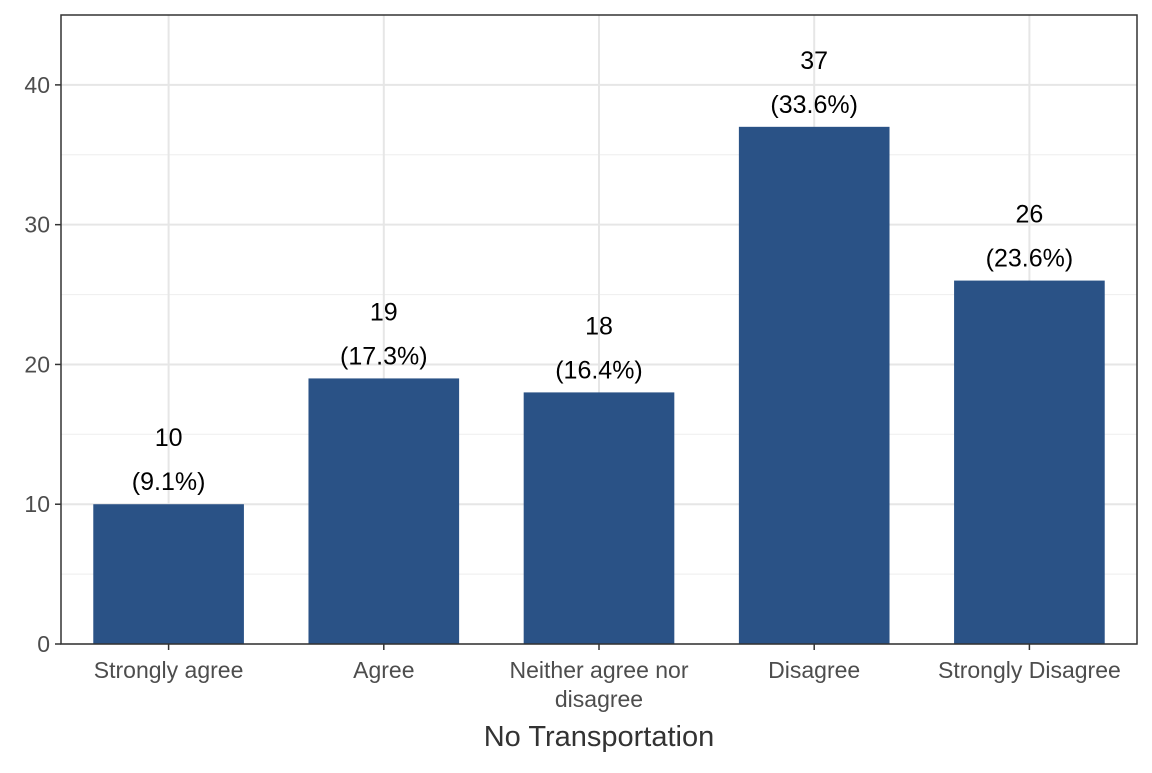  Describe the element at coordinates (37, 85) in the screenshot. I see `y-tick-label: 40` at that location.